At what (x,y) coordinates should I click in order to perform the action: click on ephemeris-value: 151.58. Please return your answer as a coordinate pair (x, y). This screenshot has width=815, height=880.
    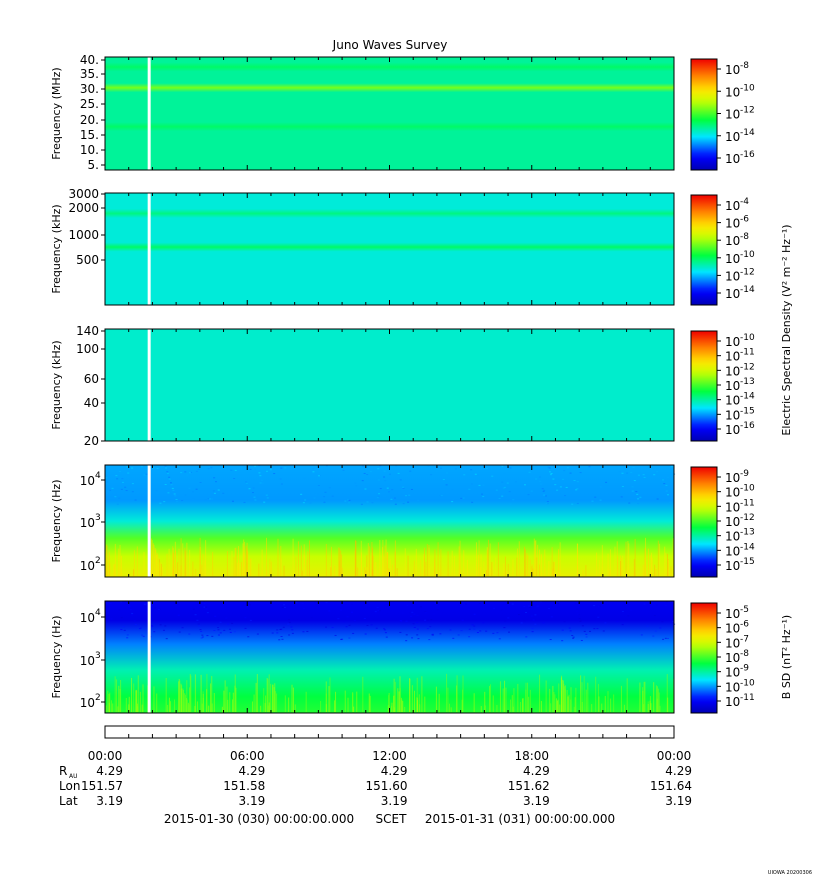
    Looking at the image, I should click on (244, 786).